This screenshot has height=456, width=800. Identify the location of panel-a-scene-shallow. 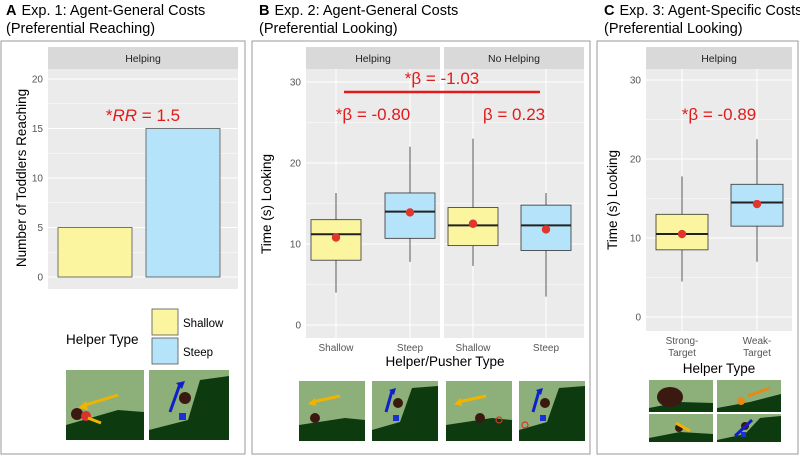
(105, 405).